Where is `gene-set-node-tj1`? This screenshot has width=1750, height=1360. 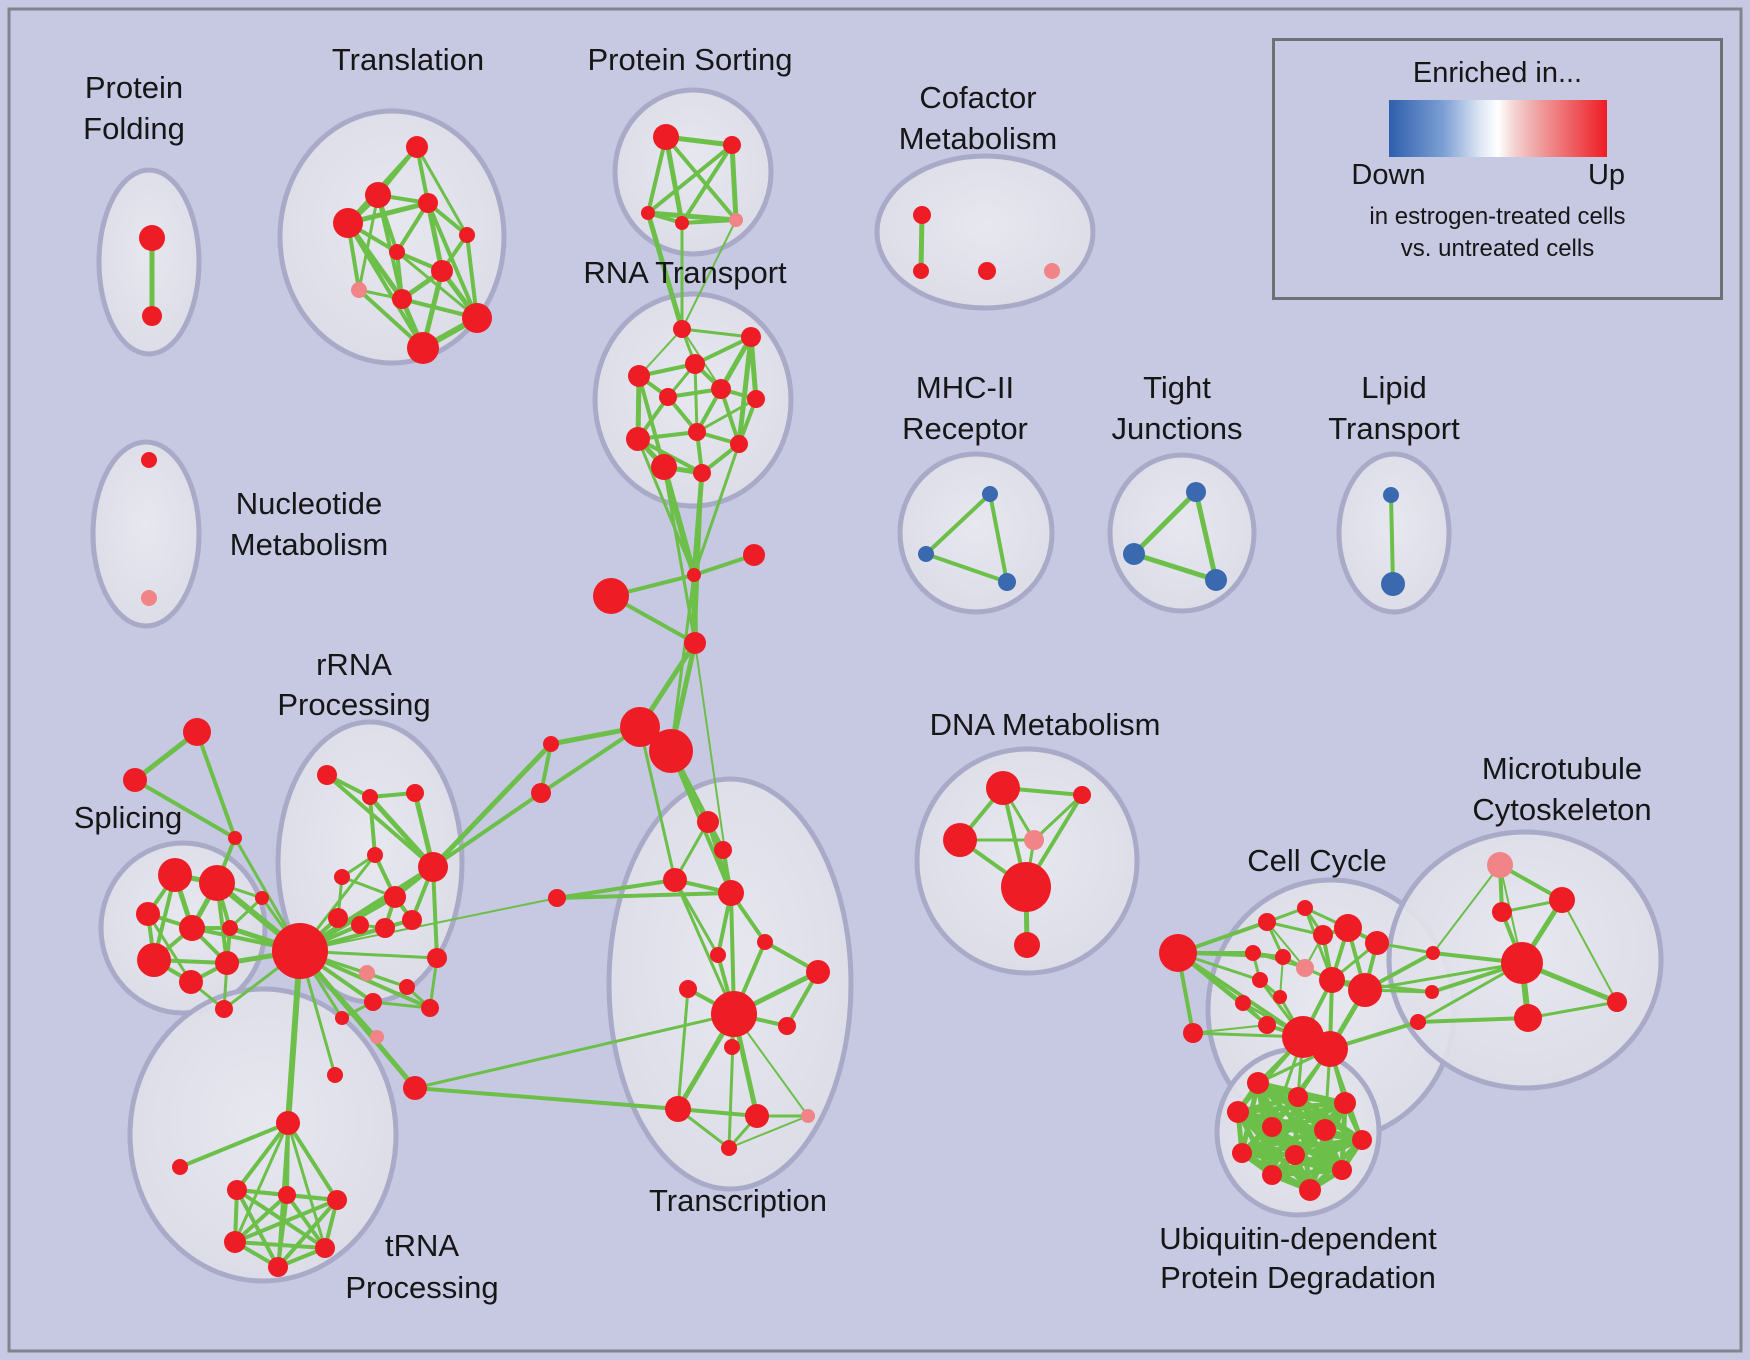
gene-set-node-tj1 is located at coordinates (1134, 554).